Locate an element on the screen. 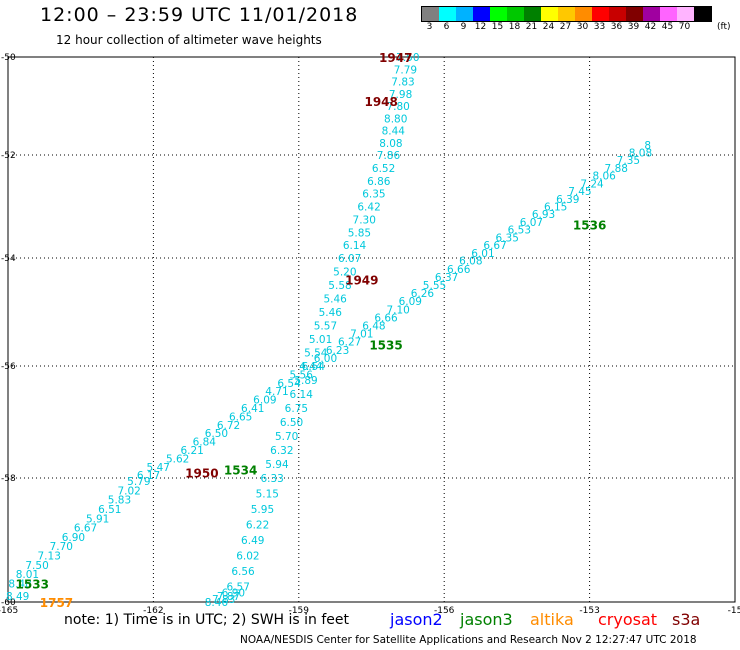 This screenshot has height=650, width=740. wave-height-label: 5.89 is located at coordinates (305, 381).